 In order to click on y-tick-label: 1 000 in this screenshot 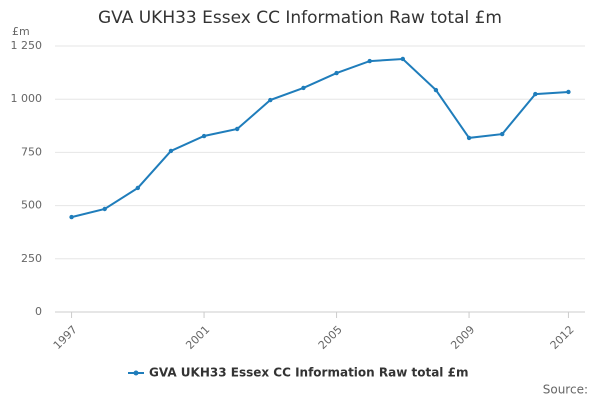, I will do `click(27, 98)`.